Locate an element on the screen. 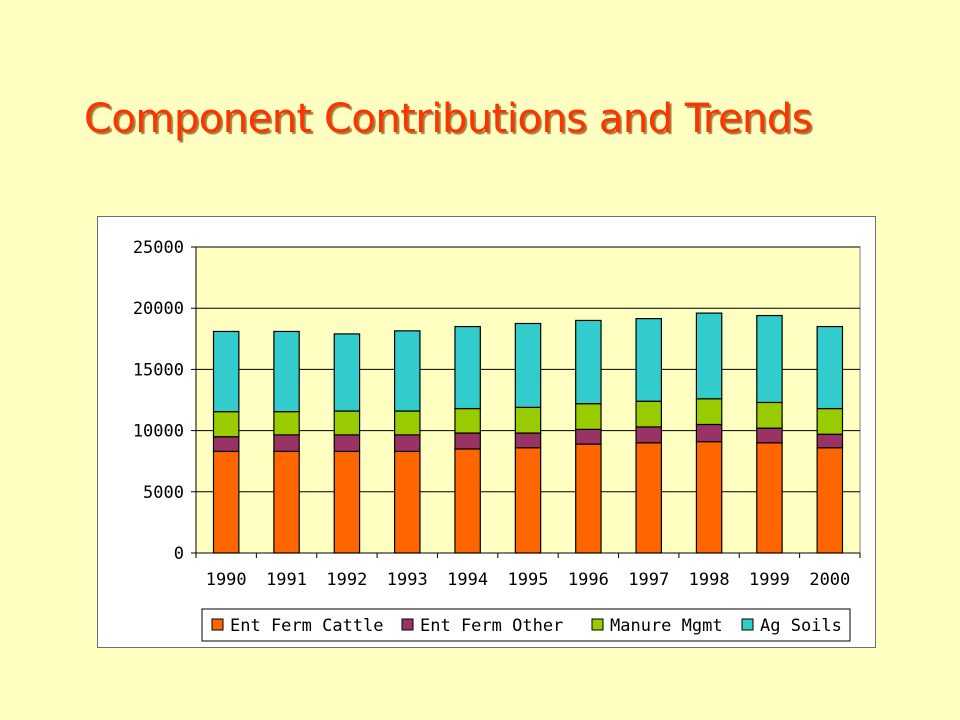 This screenshot has width=960, height=720. y-tick-label: 5000 is located at coordinates (163, 493).